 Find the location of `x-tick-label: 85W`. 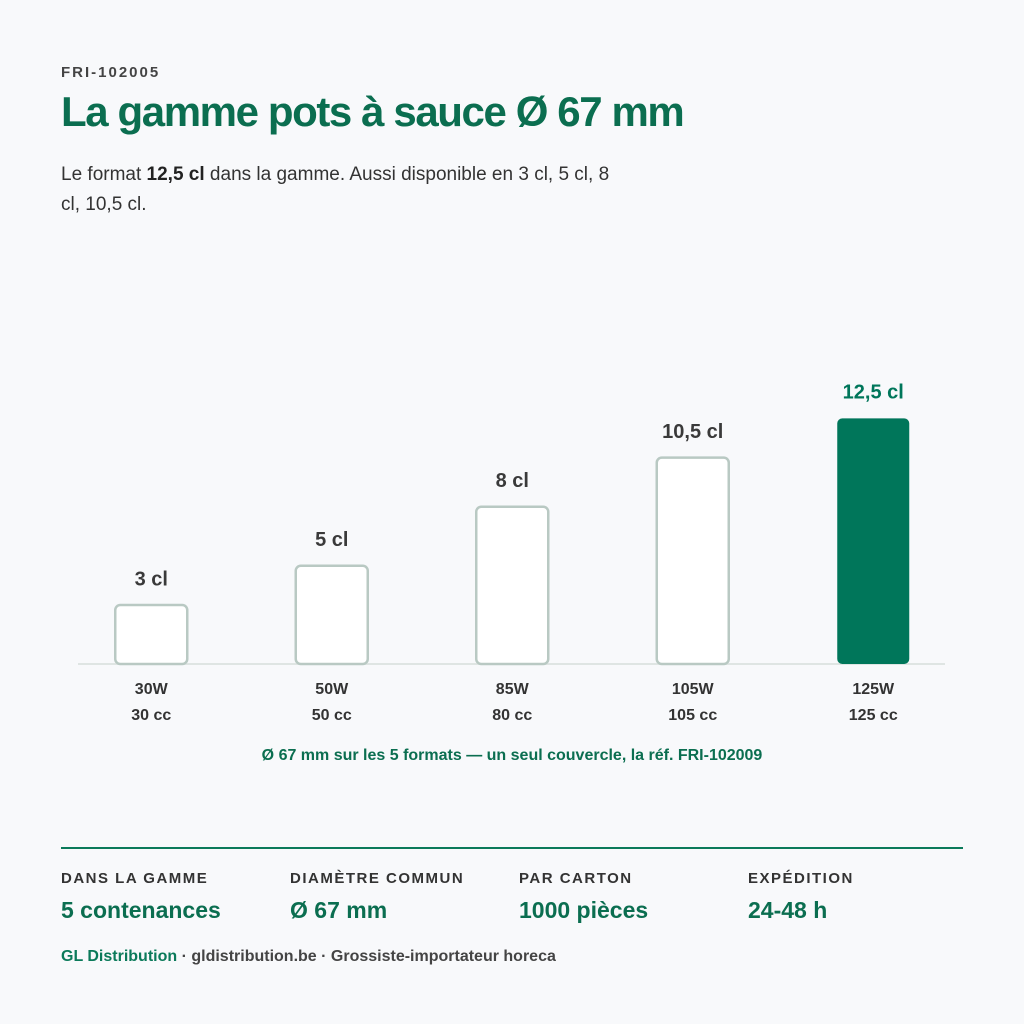

x-tick-label: 85W is located at coordinates (513, 689).